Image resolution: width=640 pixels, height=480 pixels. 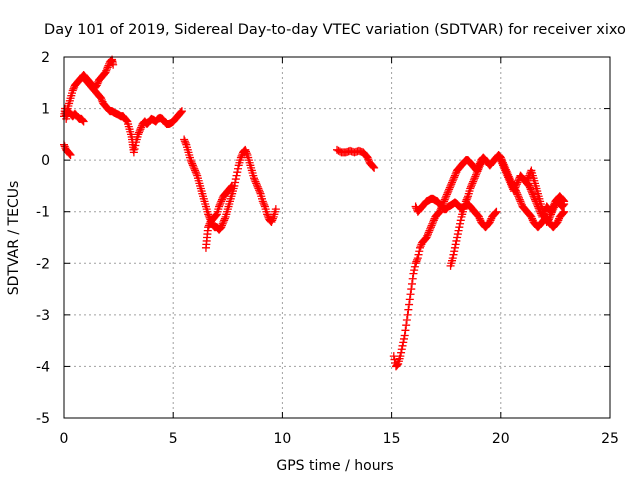 What do you see at coordinates (282, 439) in the screenshot?
I see `x-tick-label: 10` at bounding box center [282, 439].